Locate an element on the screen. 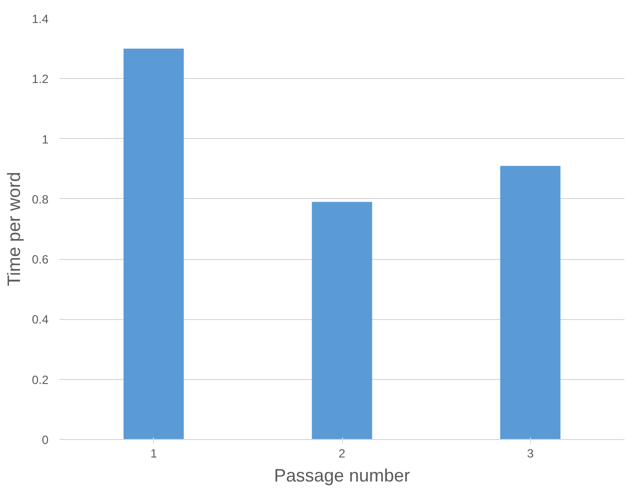 This screenshot has height=490, width=638. y-tick-label: 0.8 is located at coordinates (40, 199).